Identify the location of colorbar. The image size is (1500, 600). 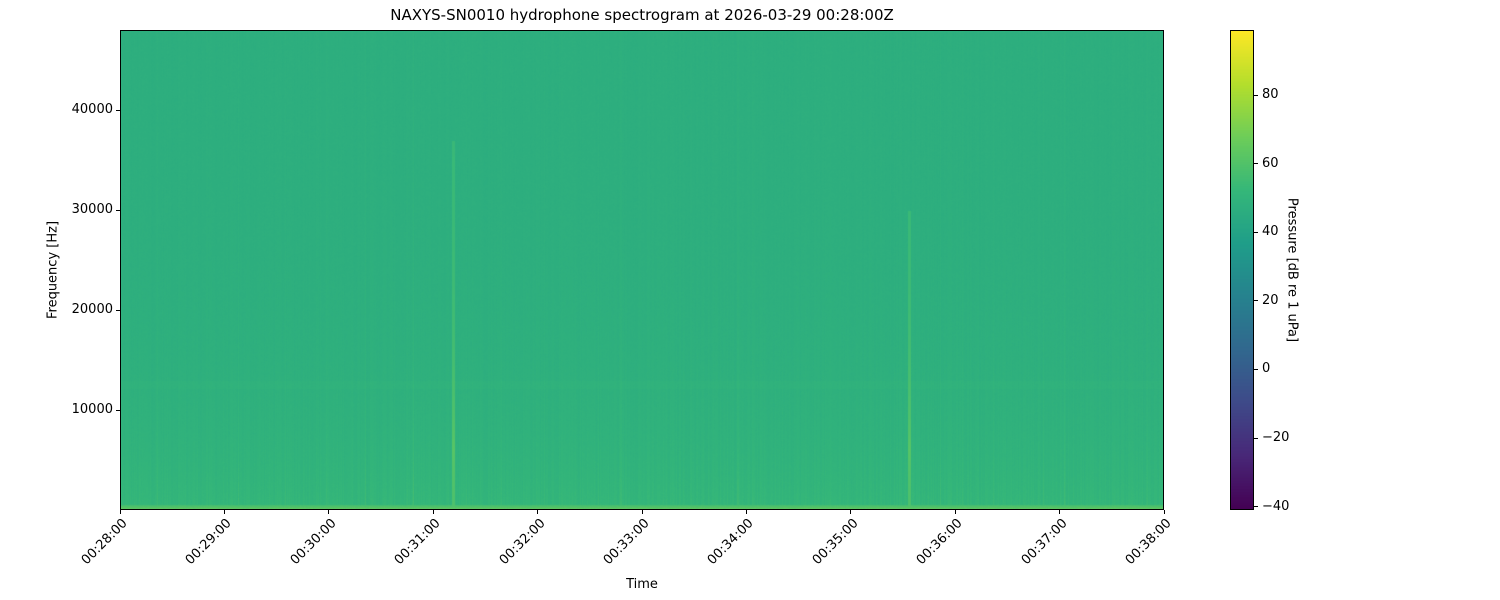
(1242, 270).